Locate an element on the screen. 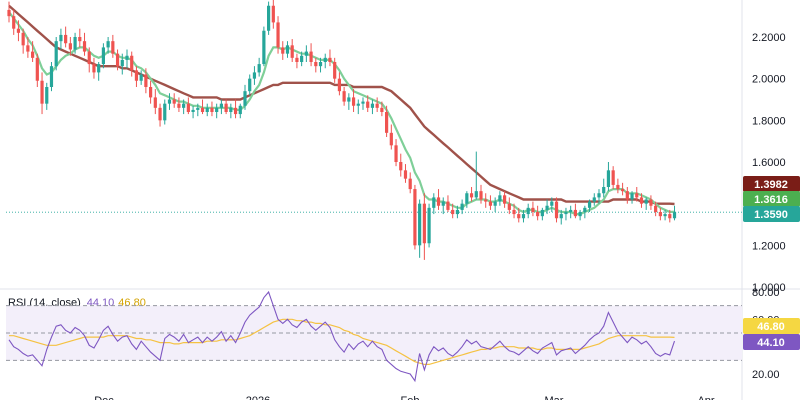  badge-sma-slow: 1.3982 is located at coordinates (771, 184).